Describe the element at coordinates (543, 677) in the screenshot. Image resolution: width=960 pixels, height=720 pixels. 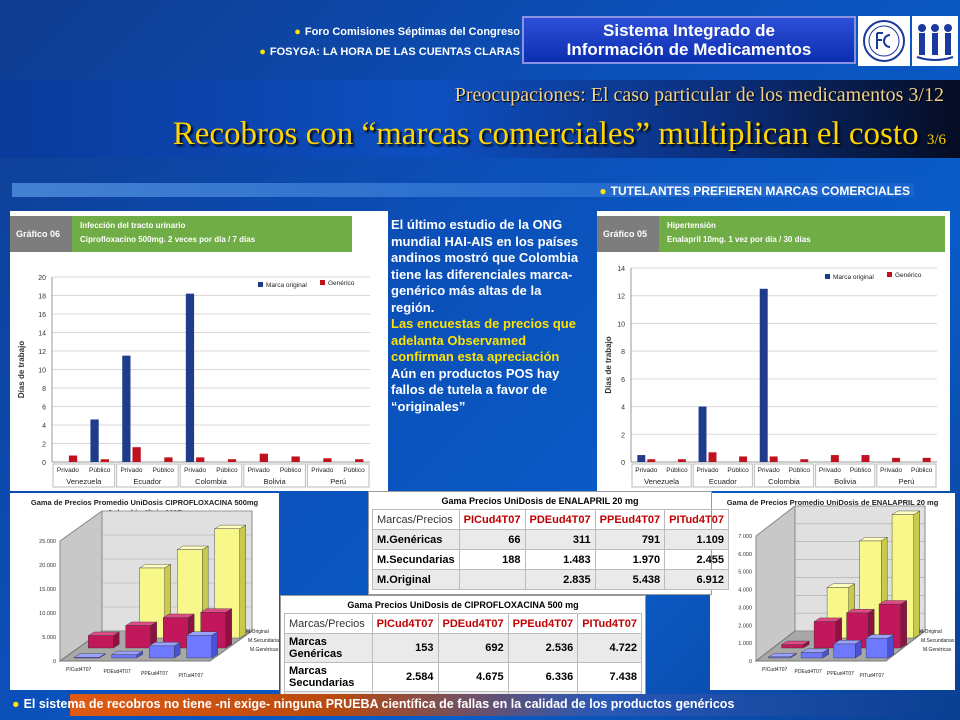
I see `table-cell: 6.336` at that location.